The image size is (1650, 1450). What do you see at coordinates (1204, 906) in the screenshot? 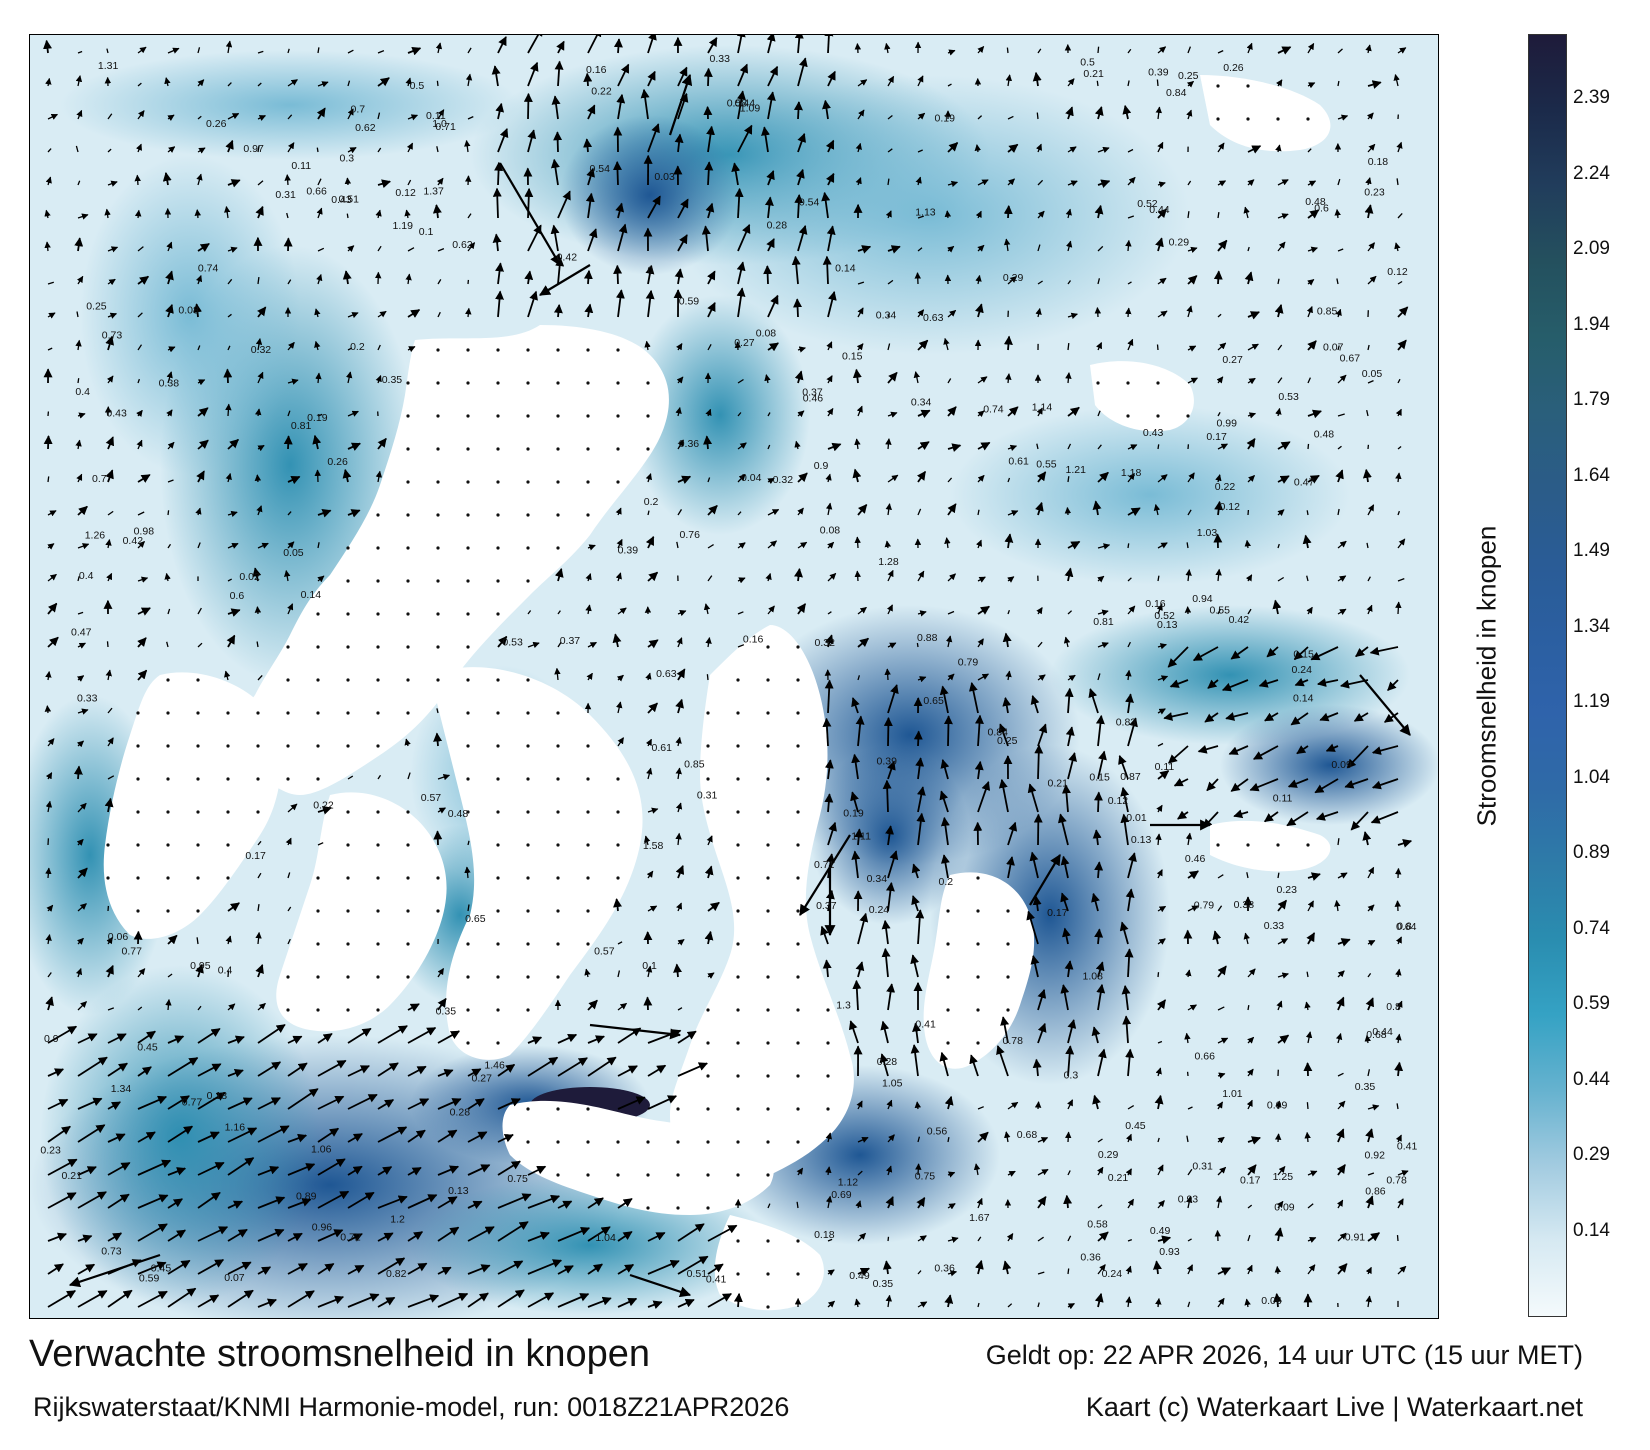
I see `speed-value-label: 0.79` at bounding box center [1204, 906].